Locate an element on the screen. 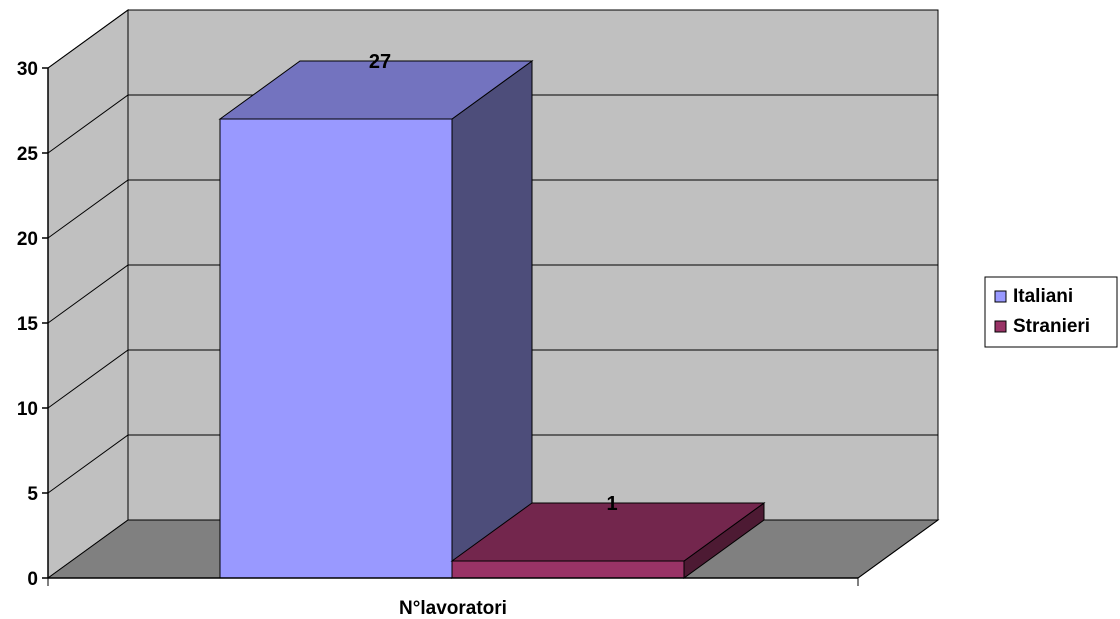  y-tick-label: 0 is located at coordinates (32, 579).